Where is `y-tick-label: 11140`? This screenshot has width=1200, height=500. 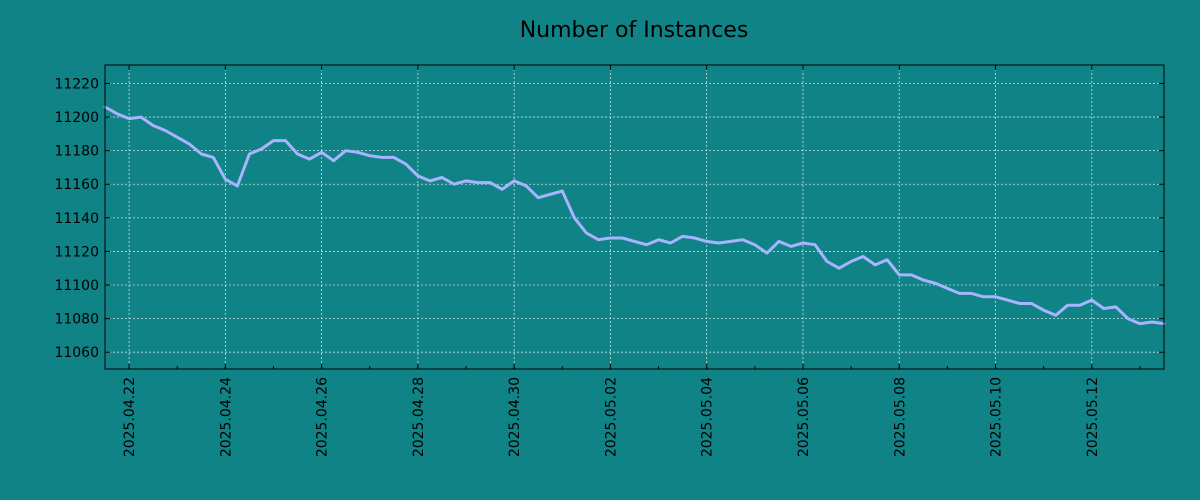
y-tick-label: 11140 is located at coordinates (76, 219).